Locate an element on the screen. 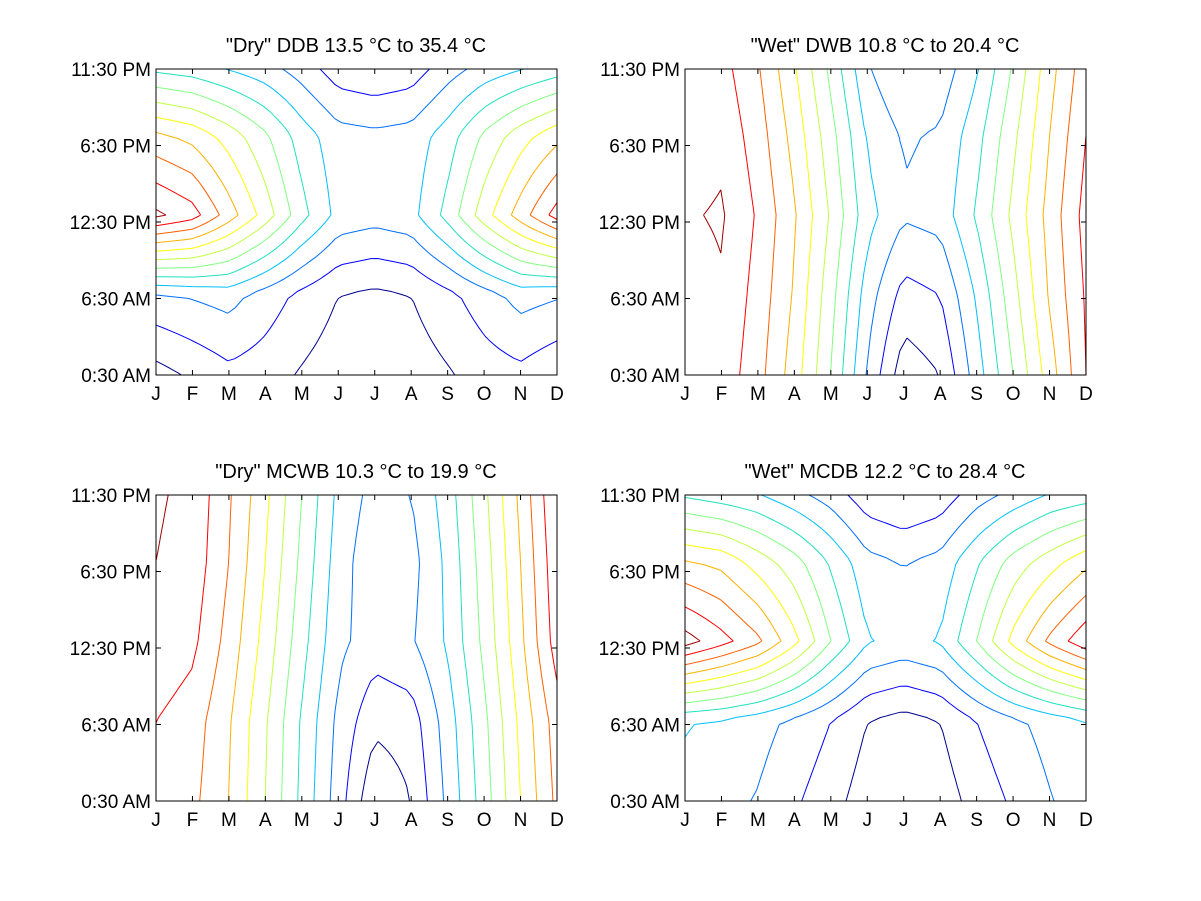  panel-title: "Dry" MCWB 10.3 °C to 19.9 °C is located at coordinates (355, 472).